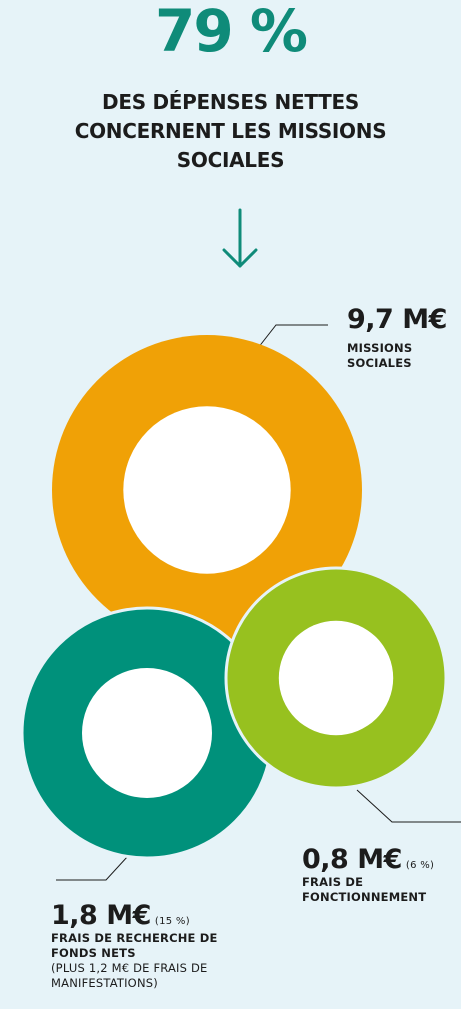 The image size is (461, 1009). I want to click on ring-missions-sociales-hole, so click(207, 490).